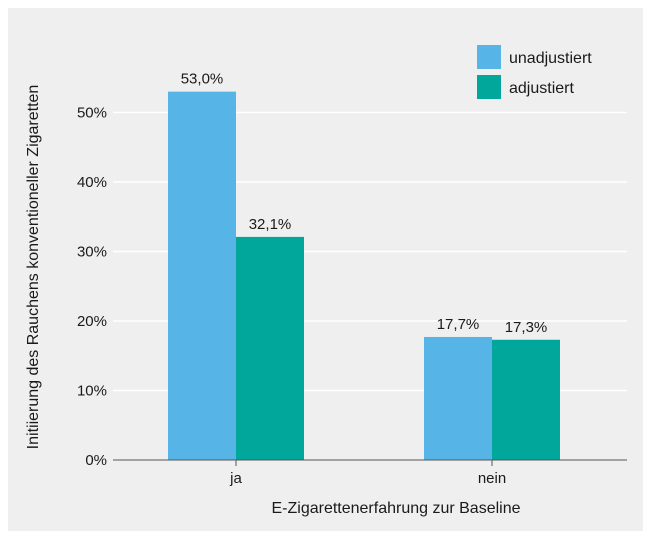  I want to click on bar-adjustiert-ja, so click(270, 348).